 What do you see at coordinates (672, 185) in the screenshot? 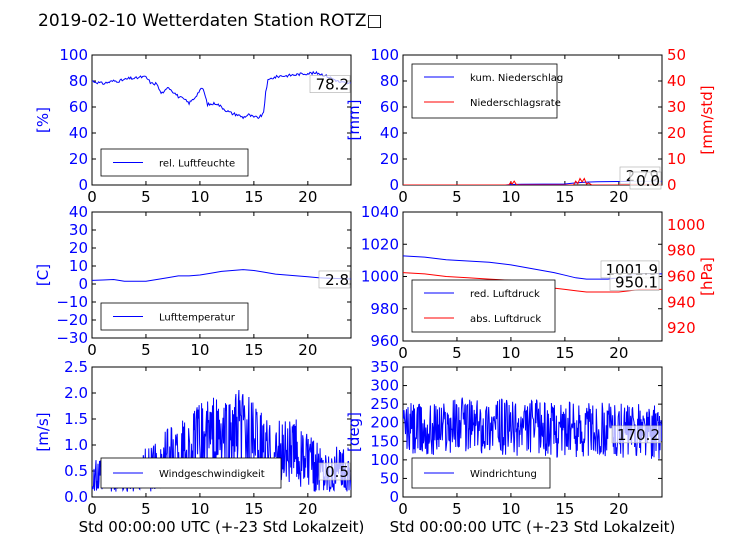
I see `y-right-tick-label: 0` at bounding box center [672, 185].